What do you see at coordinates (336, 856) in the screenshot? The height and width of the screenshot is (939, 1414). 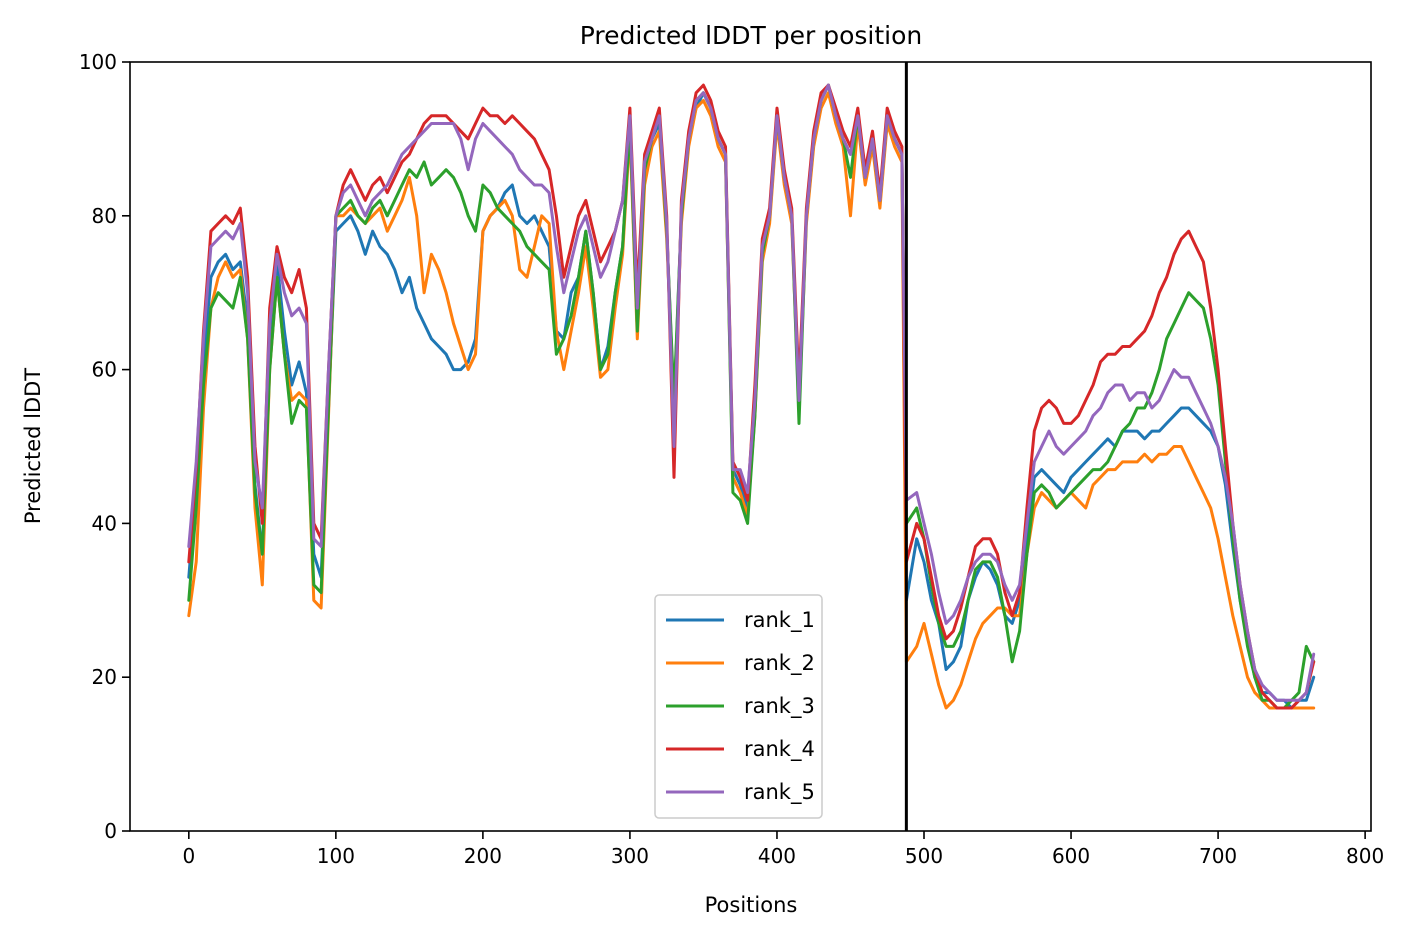 I see `x-tick-label: 100` at bounding box center [336, 856].